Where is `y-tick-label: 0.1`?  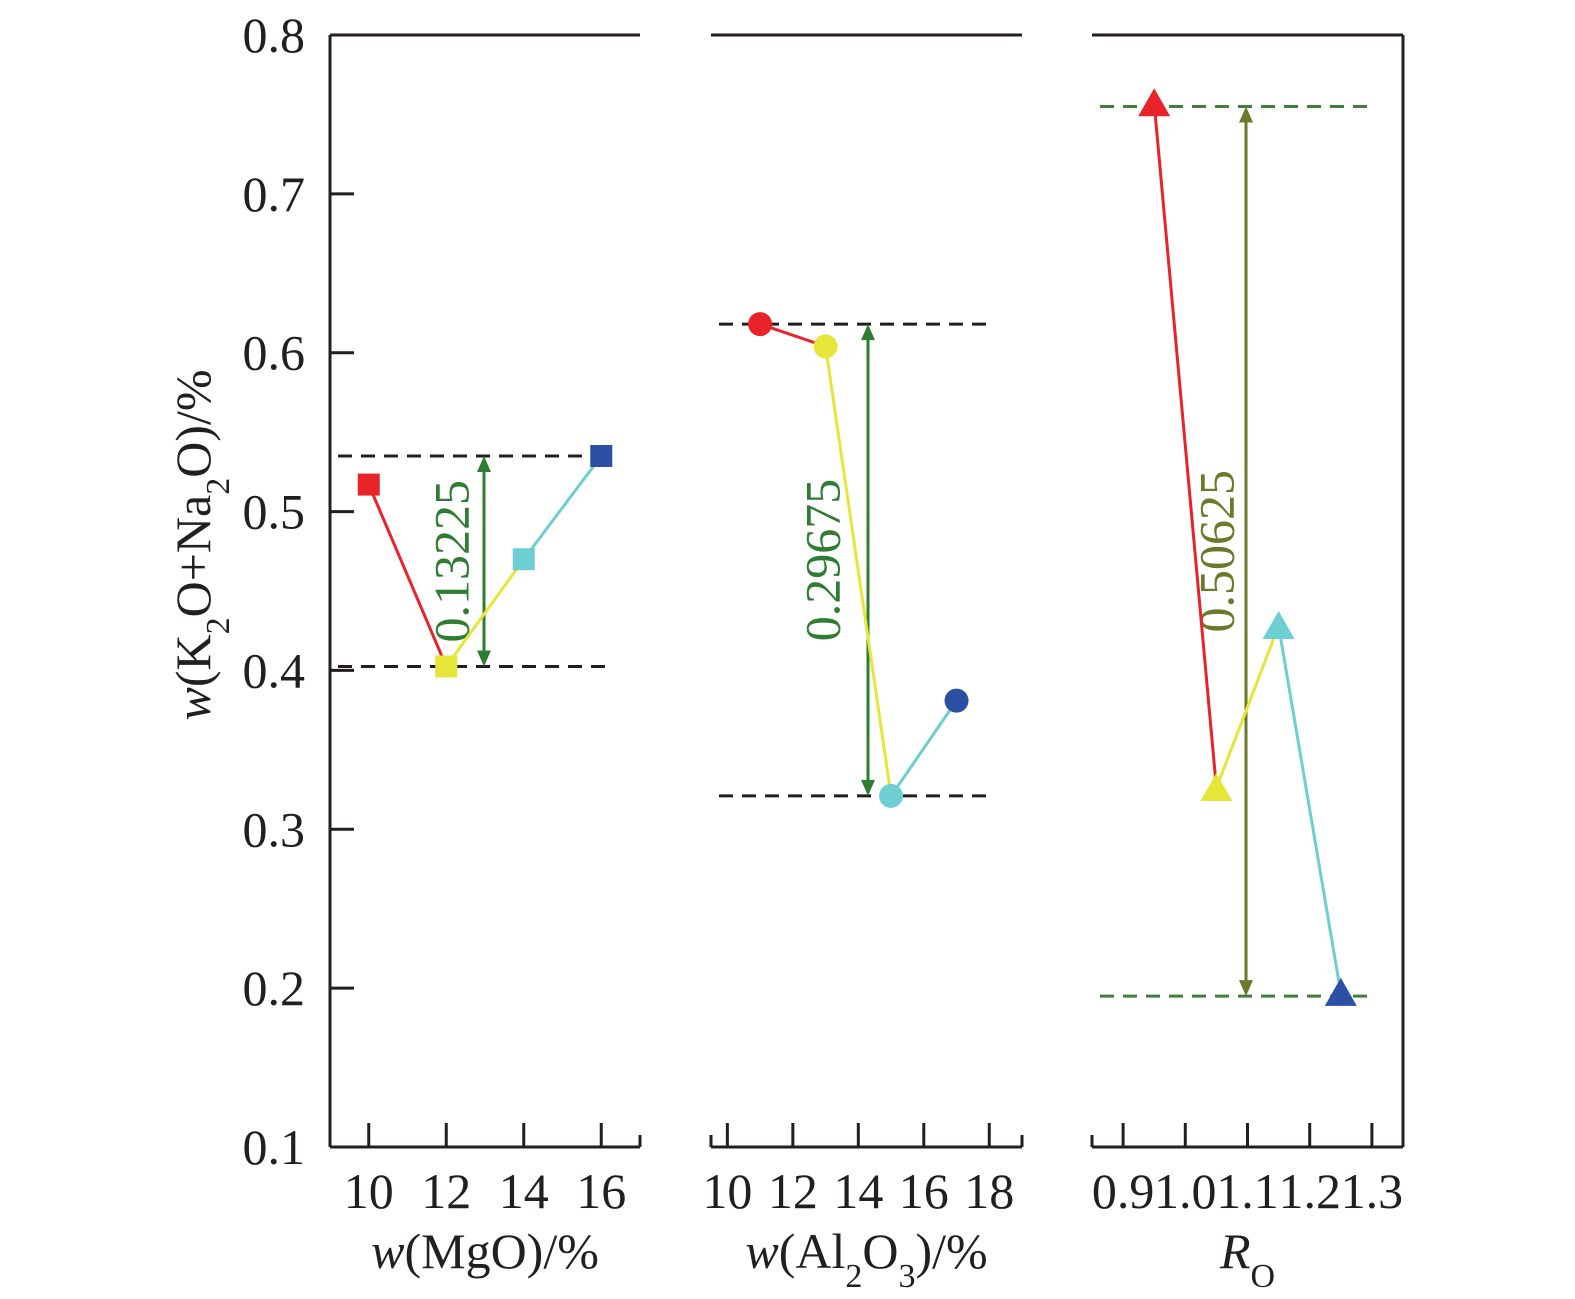 y-tick-label: 0.1 is located at coordinates (274, 1147).